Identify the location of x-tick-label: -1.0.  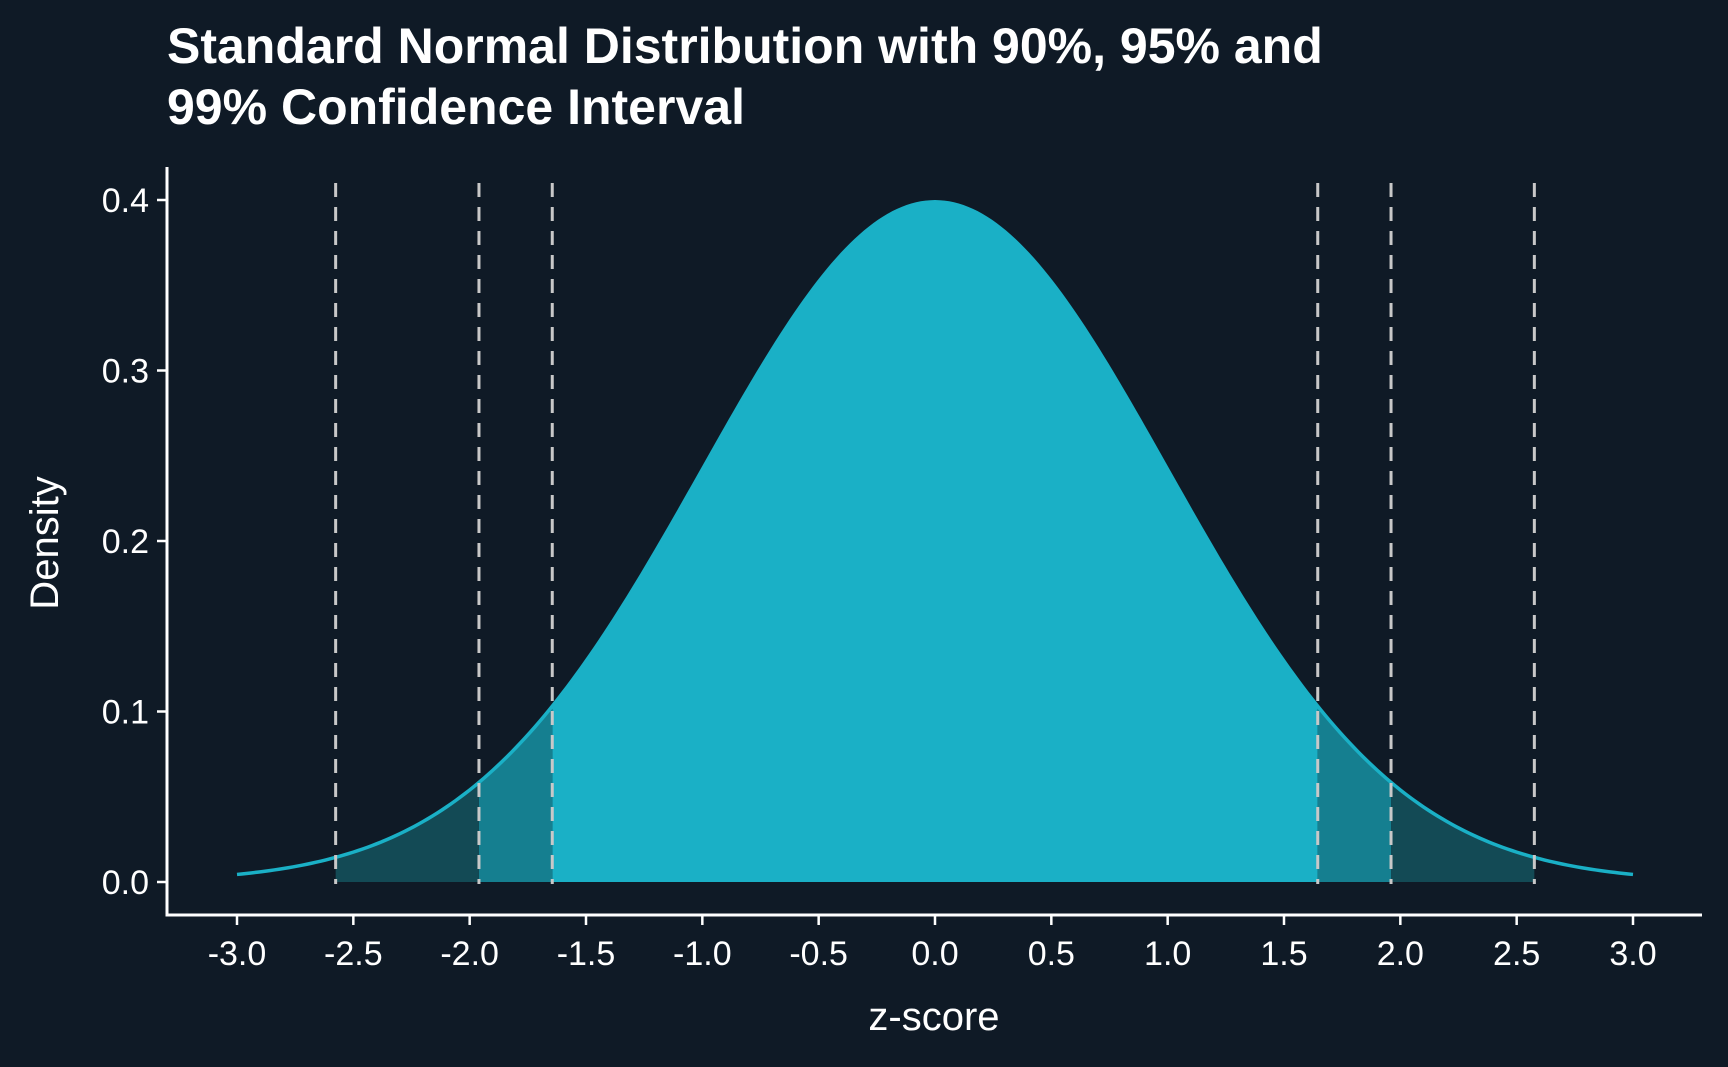
(702, 954).